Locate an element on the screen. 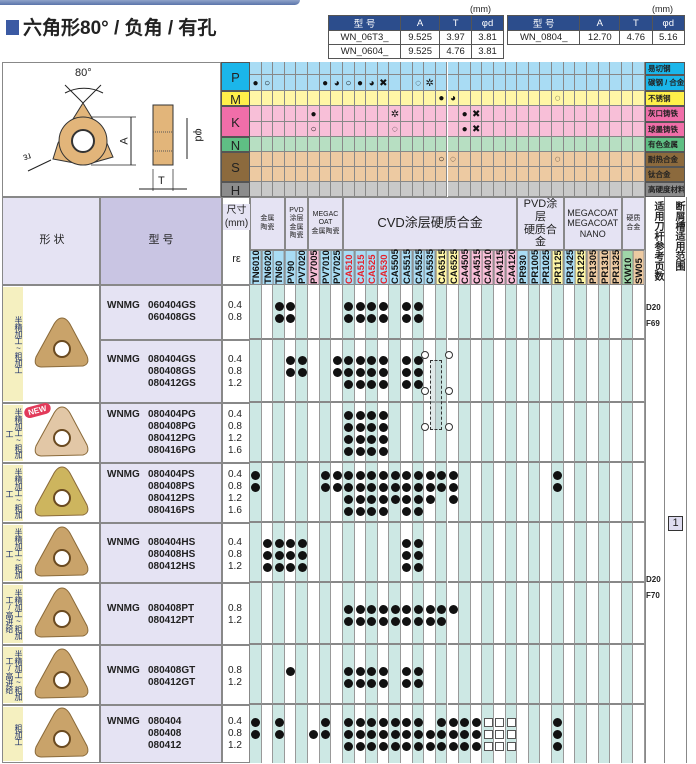 The width and height of the screenshot is (696, 764). grade-column-header: PR930 is located at coordinates (523, 267).